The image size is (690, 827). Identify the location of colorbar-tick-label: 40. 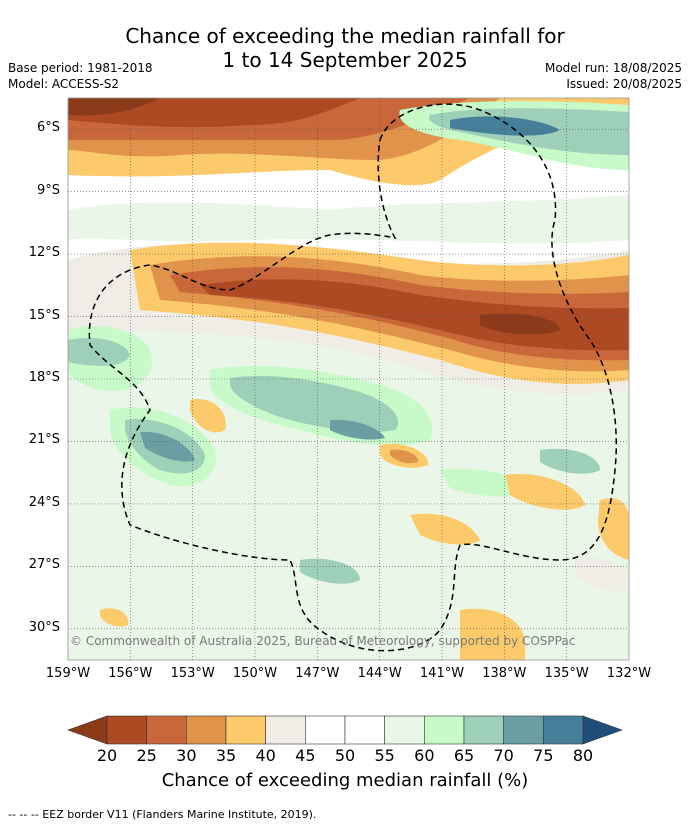
(265, 755).